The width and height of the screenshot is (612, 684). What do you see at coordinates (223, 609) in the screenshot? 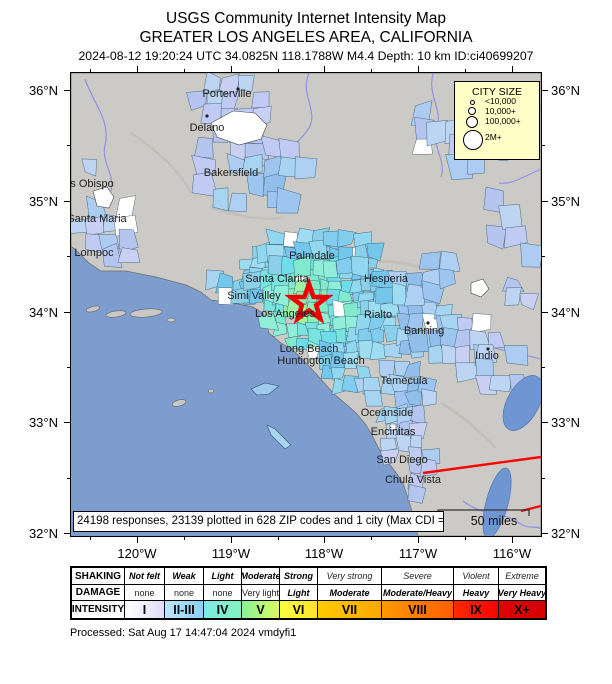
I see `intensity-cell: IV` at bounding box center [223, 609].